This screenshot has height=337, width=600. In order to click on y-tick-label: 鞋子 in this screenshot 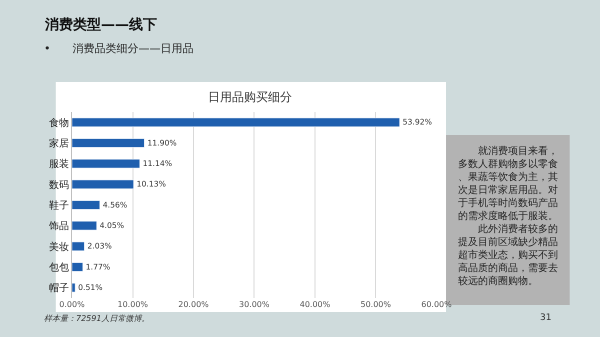, I will do `click(59, 206)`.